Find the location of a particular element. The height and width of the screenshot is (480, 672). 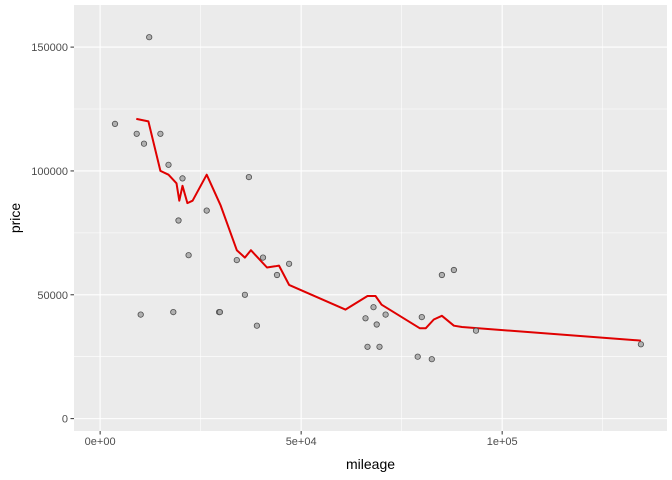

y-tick-label: 0 is located at coordinates (65, 420).